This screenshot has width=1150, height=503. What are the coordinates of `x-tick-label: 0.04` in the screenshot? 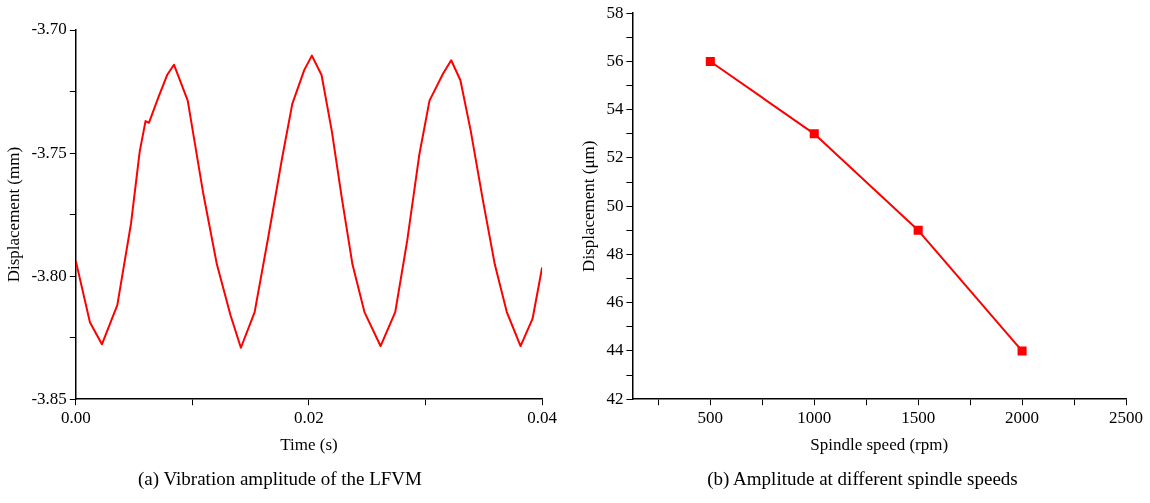 It's located at (542, 417).